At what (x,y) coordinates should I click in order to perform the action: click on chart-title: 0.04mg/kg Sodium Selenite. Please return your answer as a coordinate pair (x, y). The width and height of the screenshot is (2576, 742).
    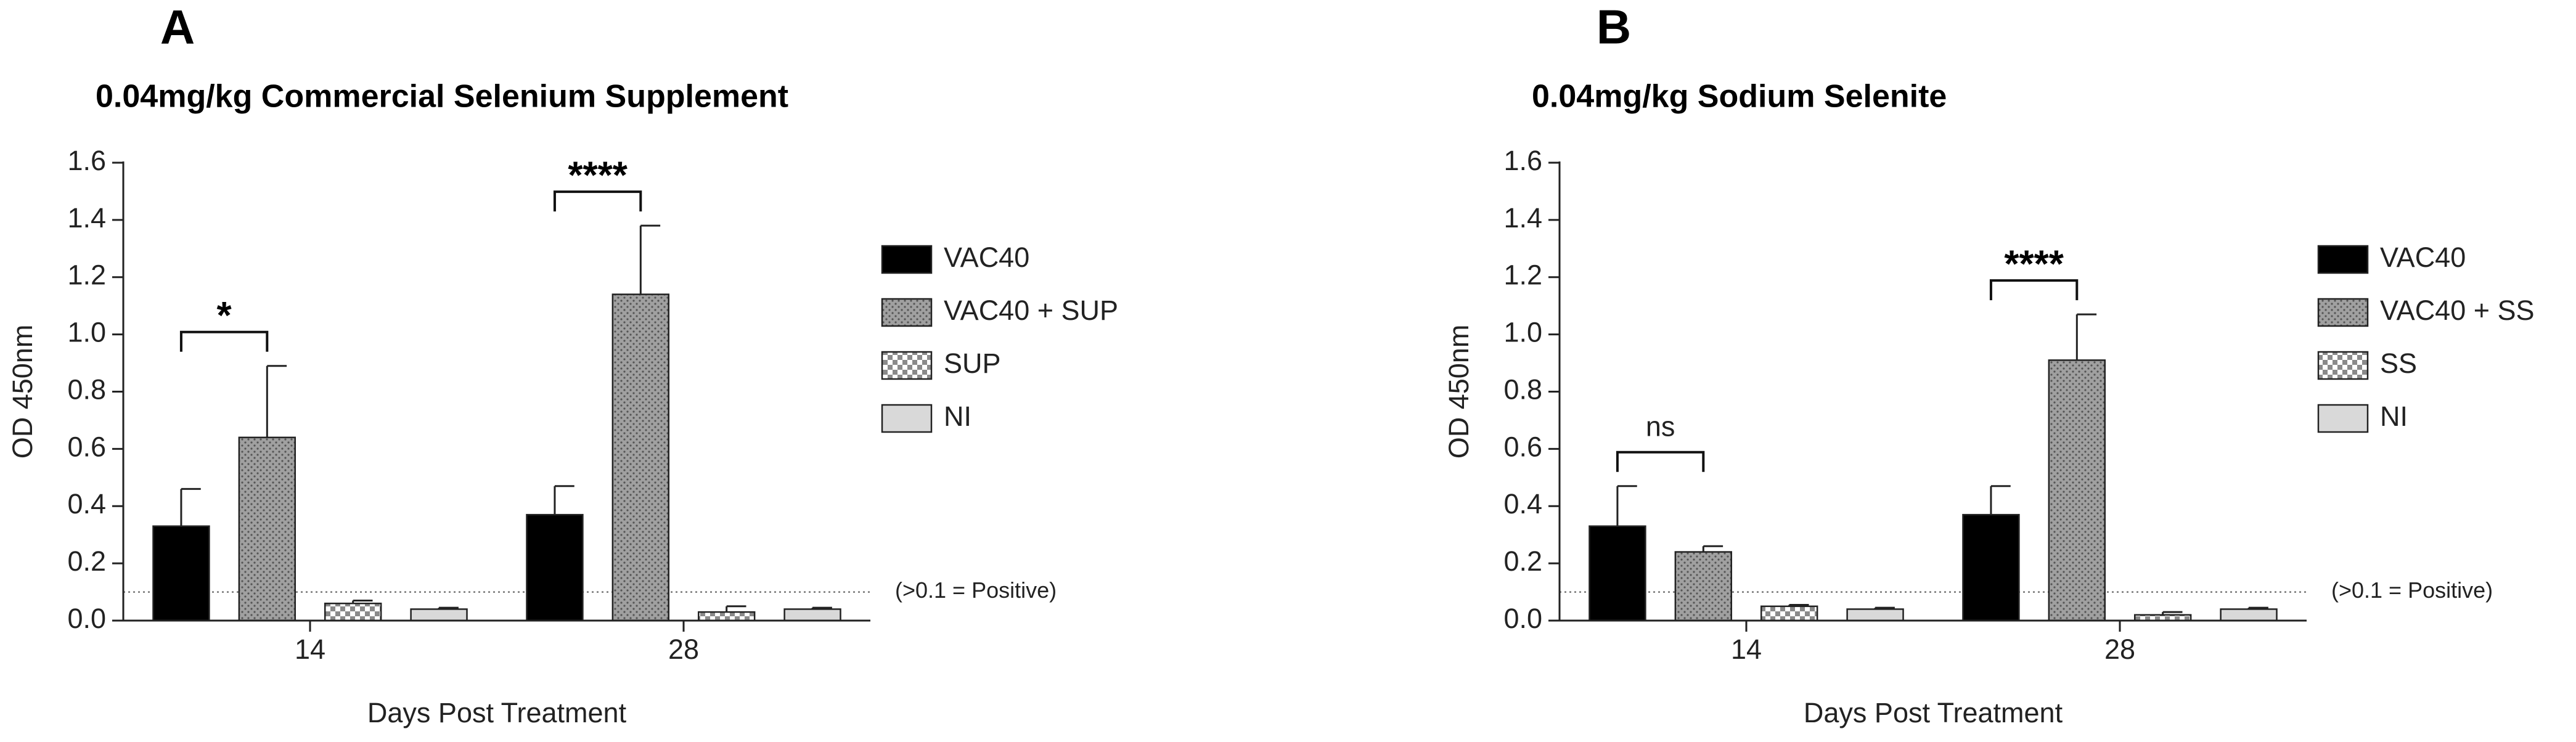
    Looking at the image, I should click on (1739, 97).